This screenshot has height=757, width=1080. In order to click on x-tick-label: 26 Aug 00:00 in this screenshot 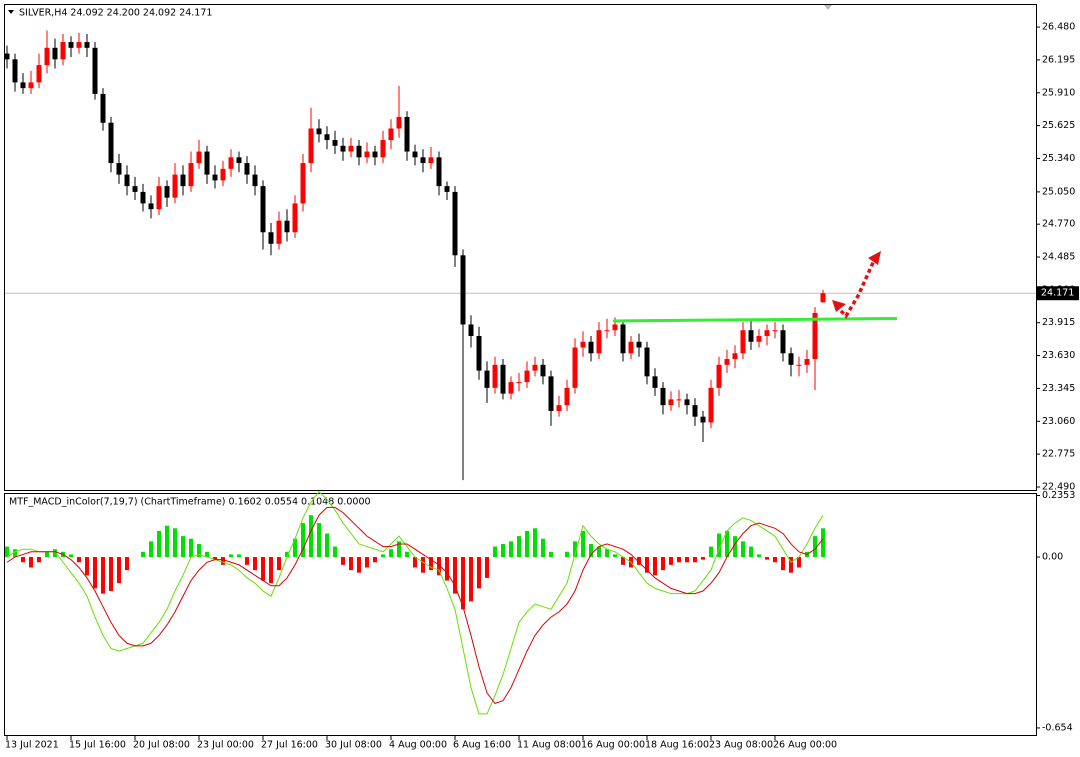, I will do `click(805, 745)`.